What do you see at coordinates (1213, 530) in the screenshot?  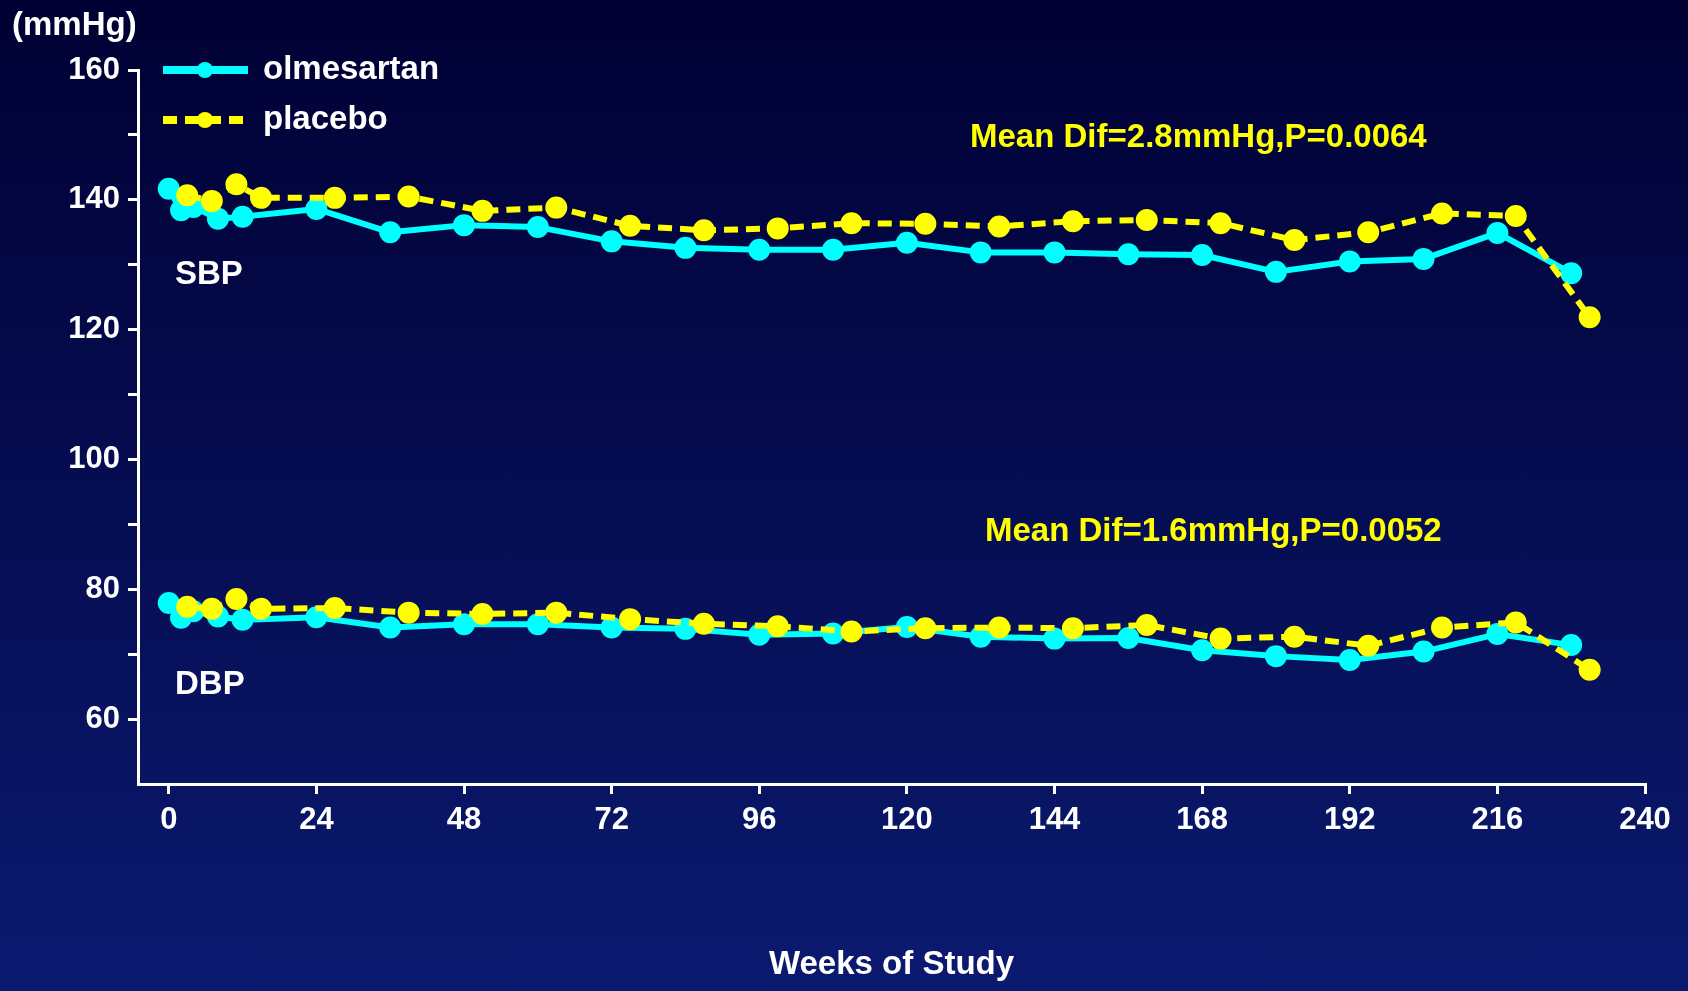 I see `annotation: Mean Dif=1.6mmHg,P=0.0052` at bounding box center [1213, 530].